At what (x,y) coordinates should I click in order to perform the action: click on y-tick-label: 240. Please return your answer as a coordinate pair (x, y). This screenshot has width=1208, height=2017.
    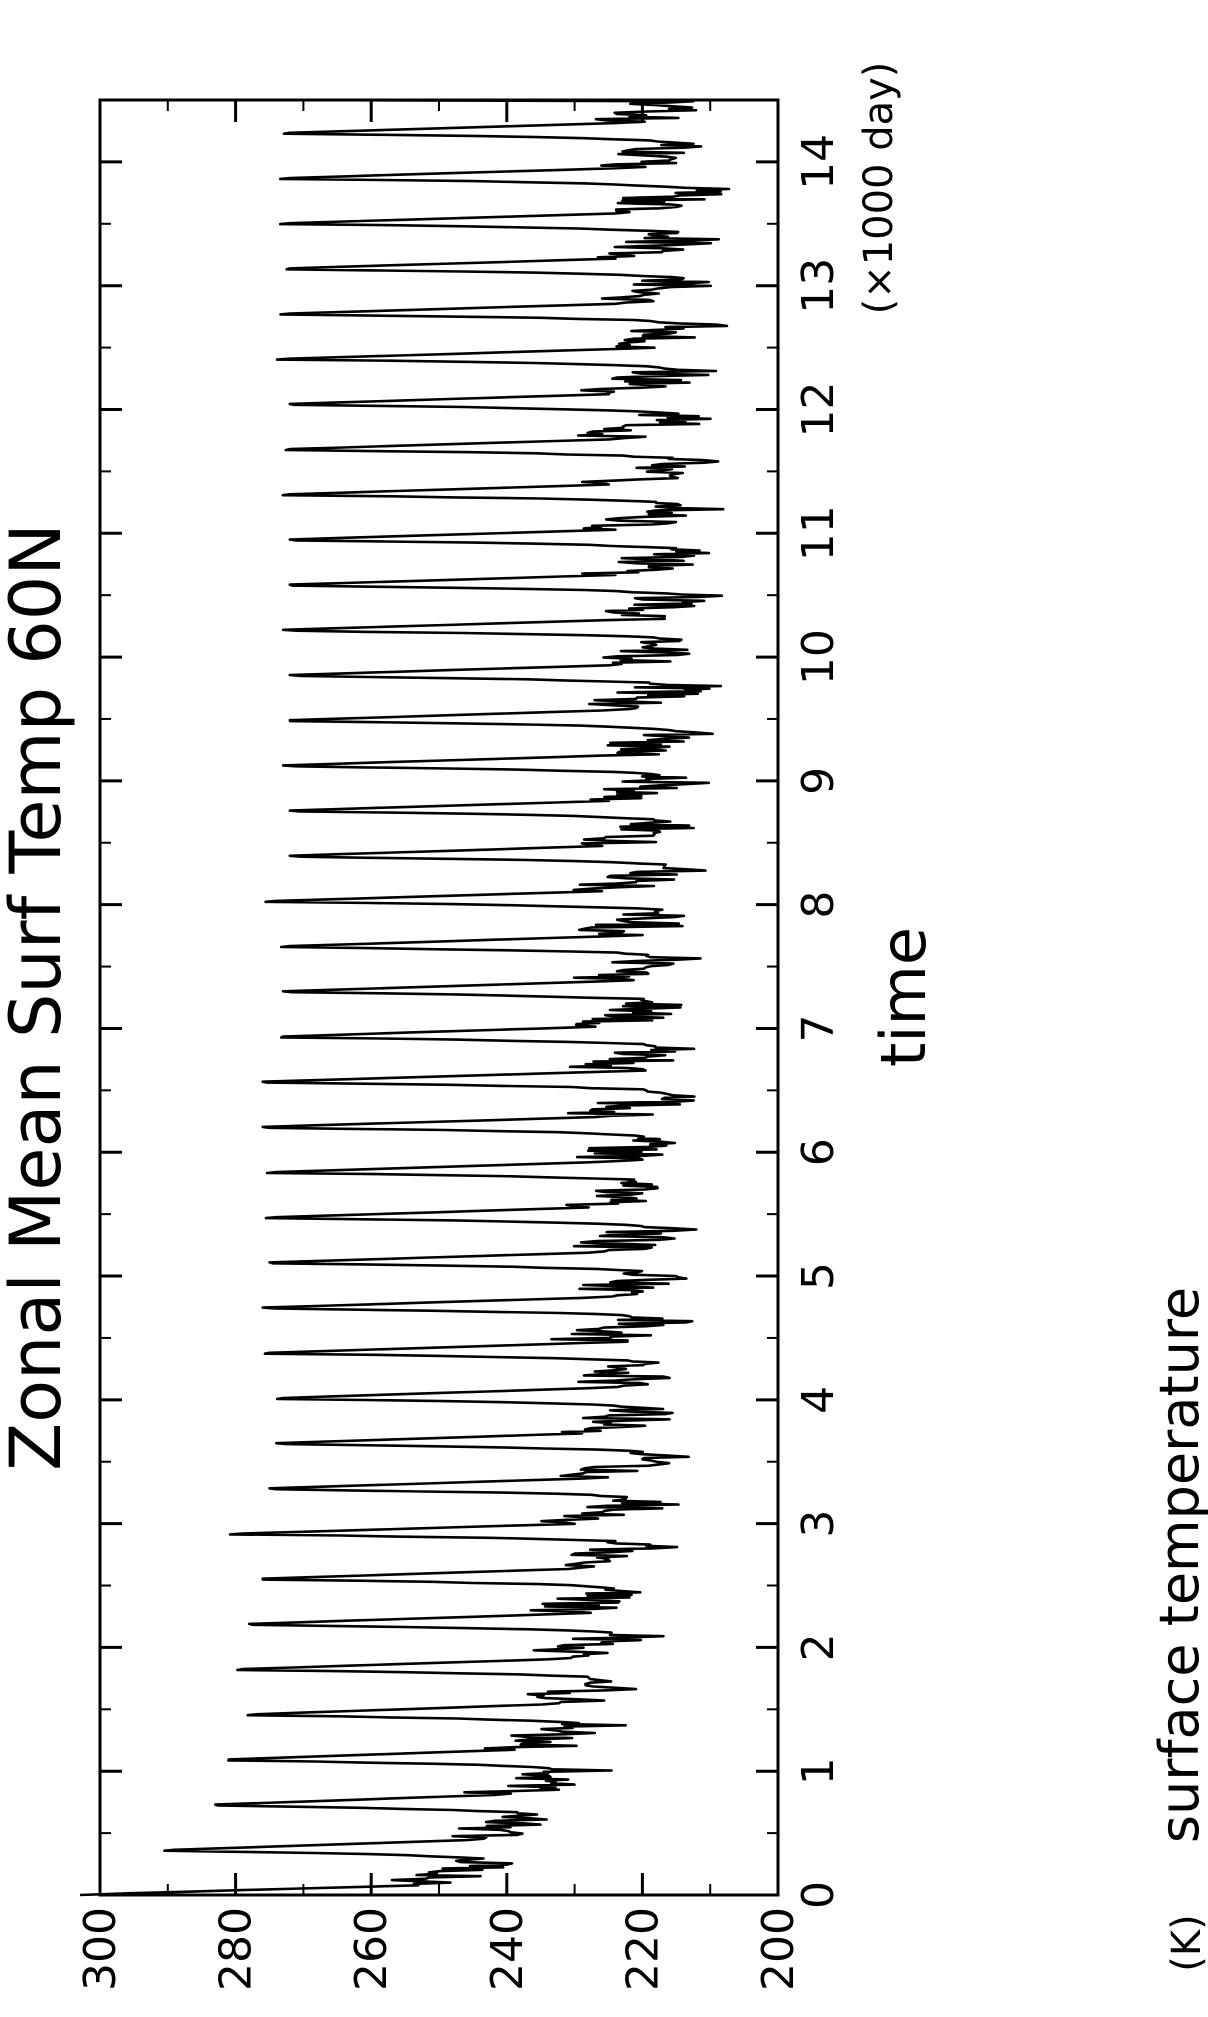
    Looking at the image, I should click on (507, 1949).